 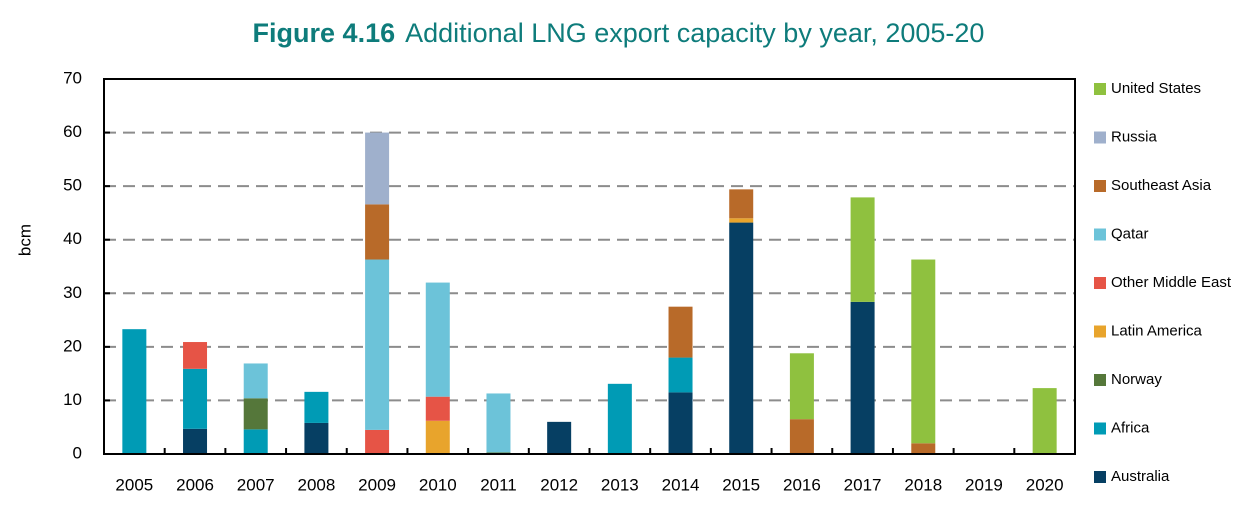 I want to click on x-tick-label: 2006, so click(x=195, y=484).